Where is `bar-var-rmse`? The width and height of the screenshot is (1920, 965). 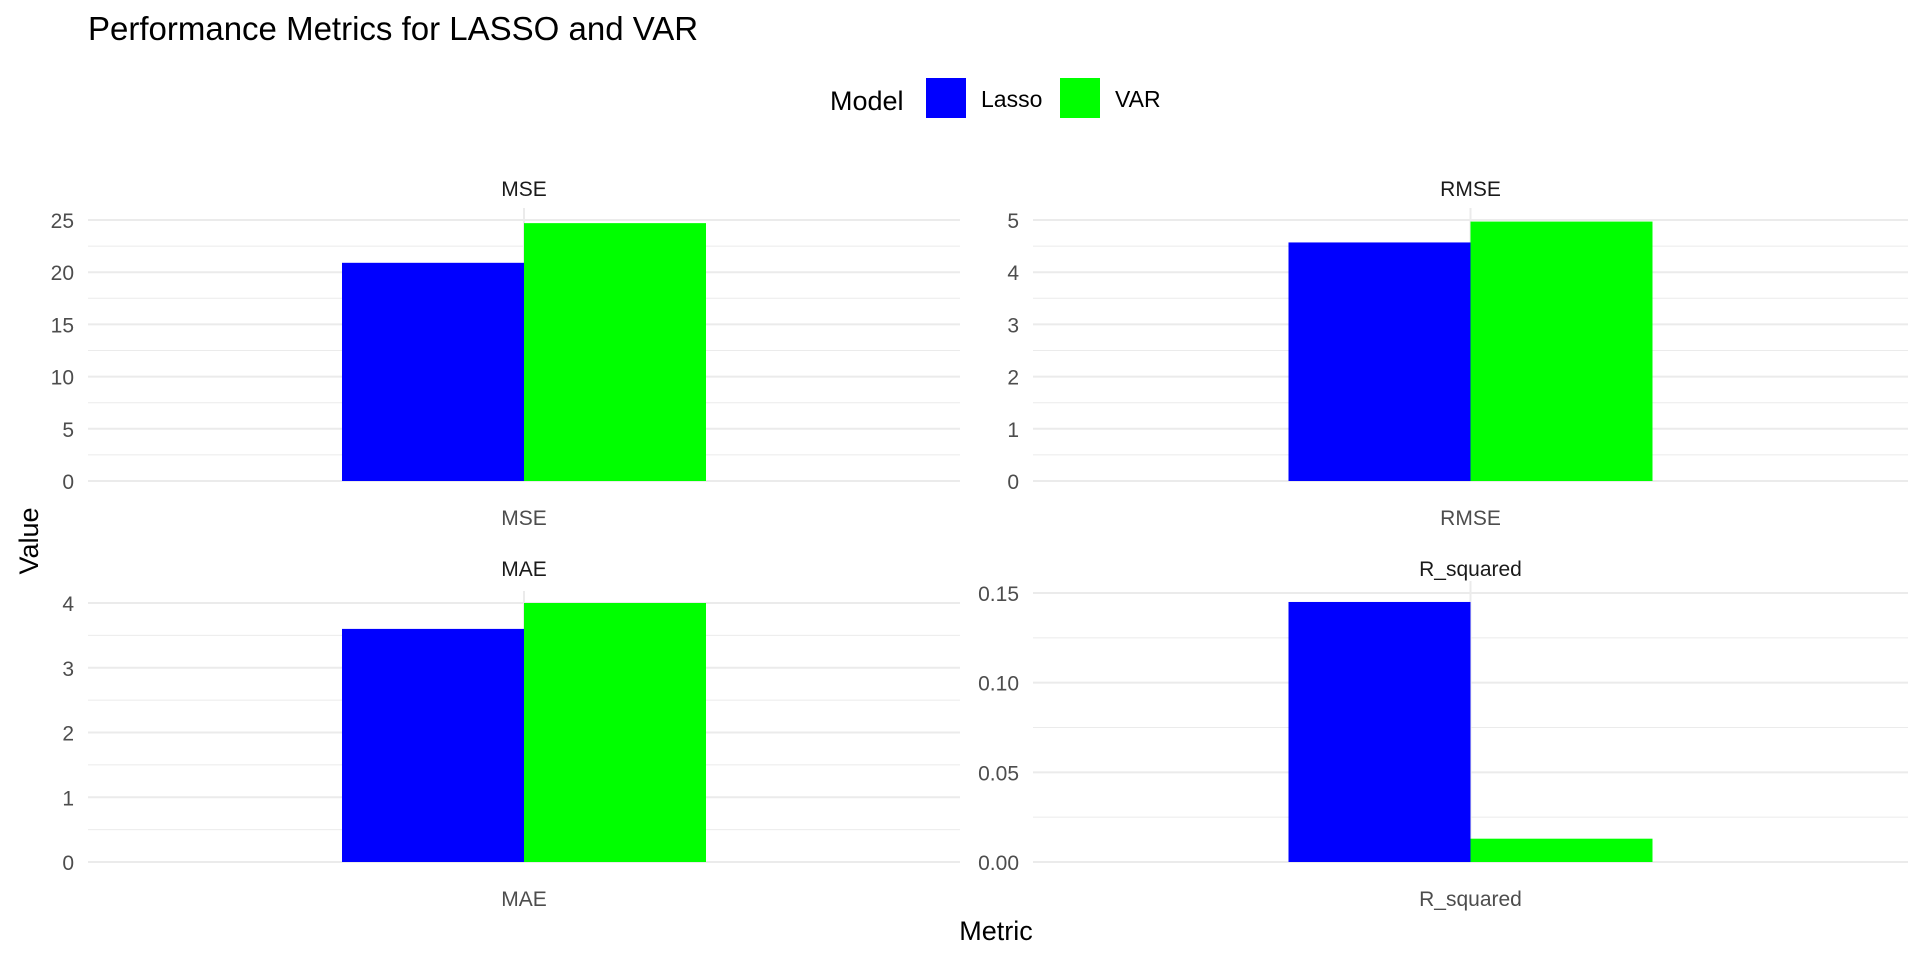 bar-var-rmse is located at coordinates (1561, 351).